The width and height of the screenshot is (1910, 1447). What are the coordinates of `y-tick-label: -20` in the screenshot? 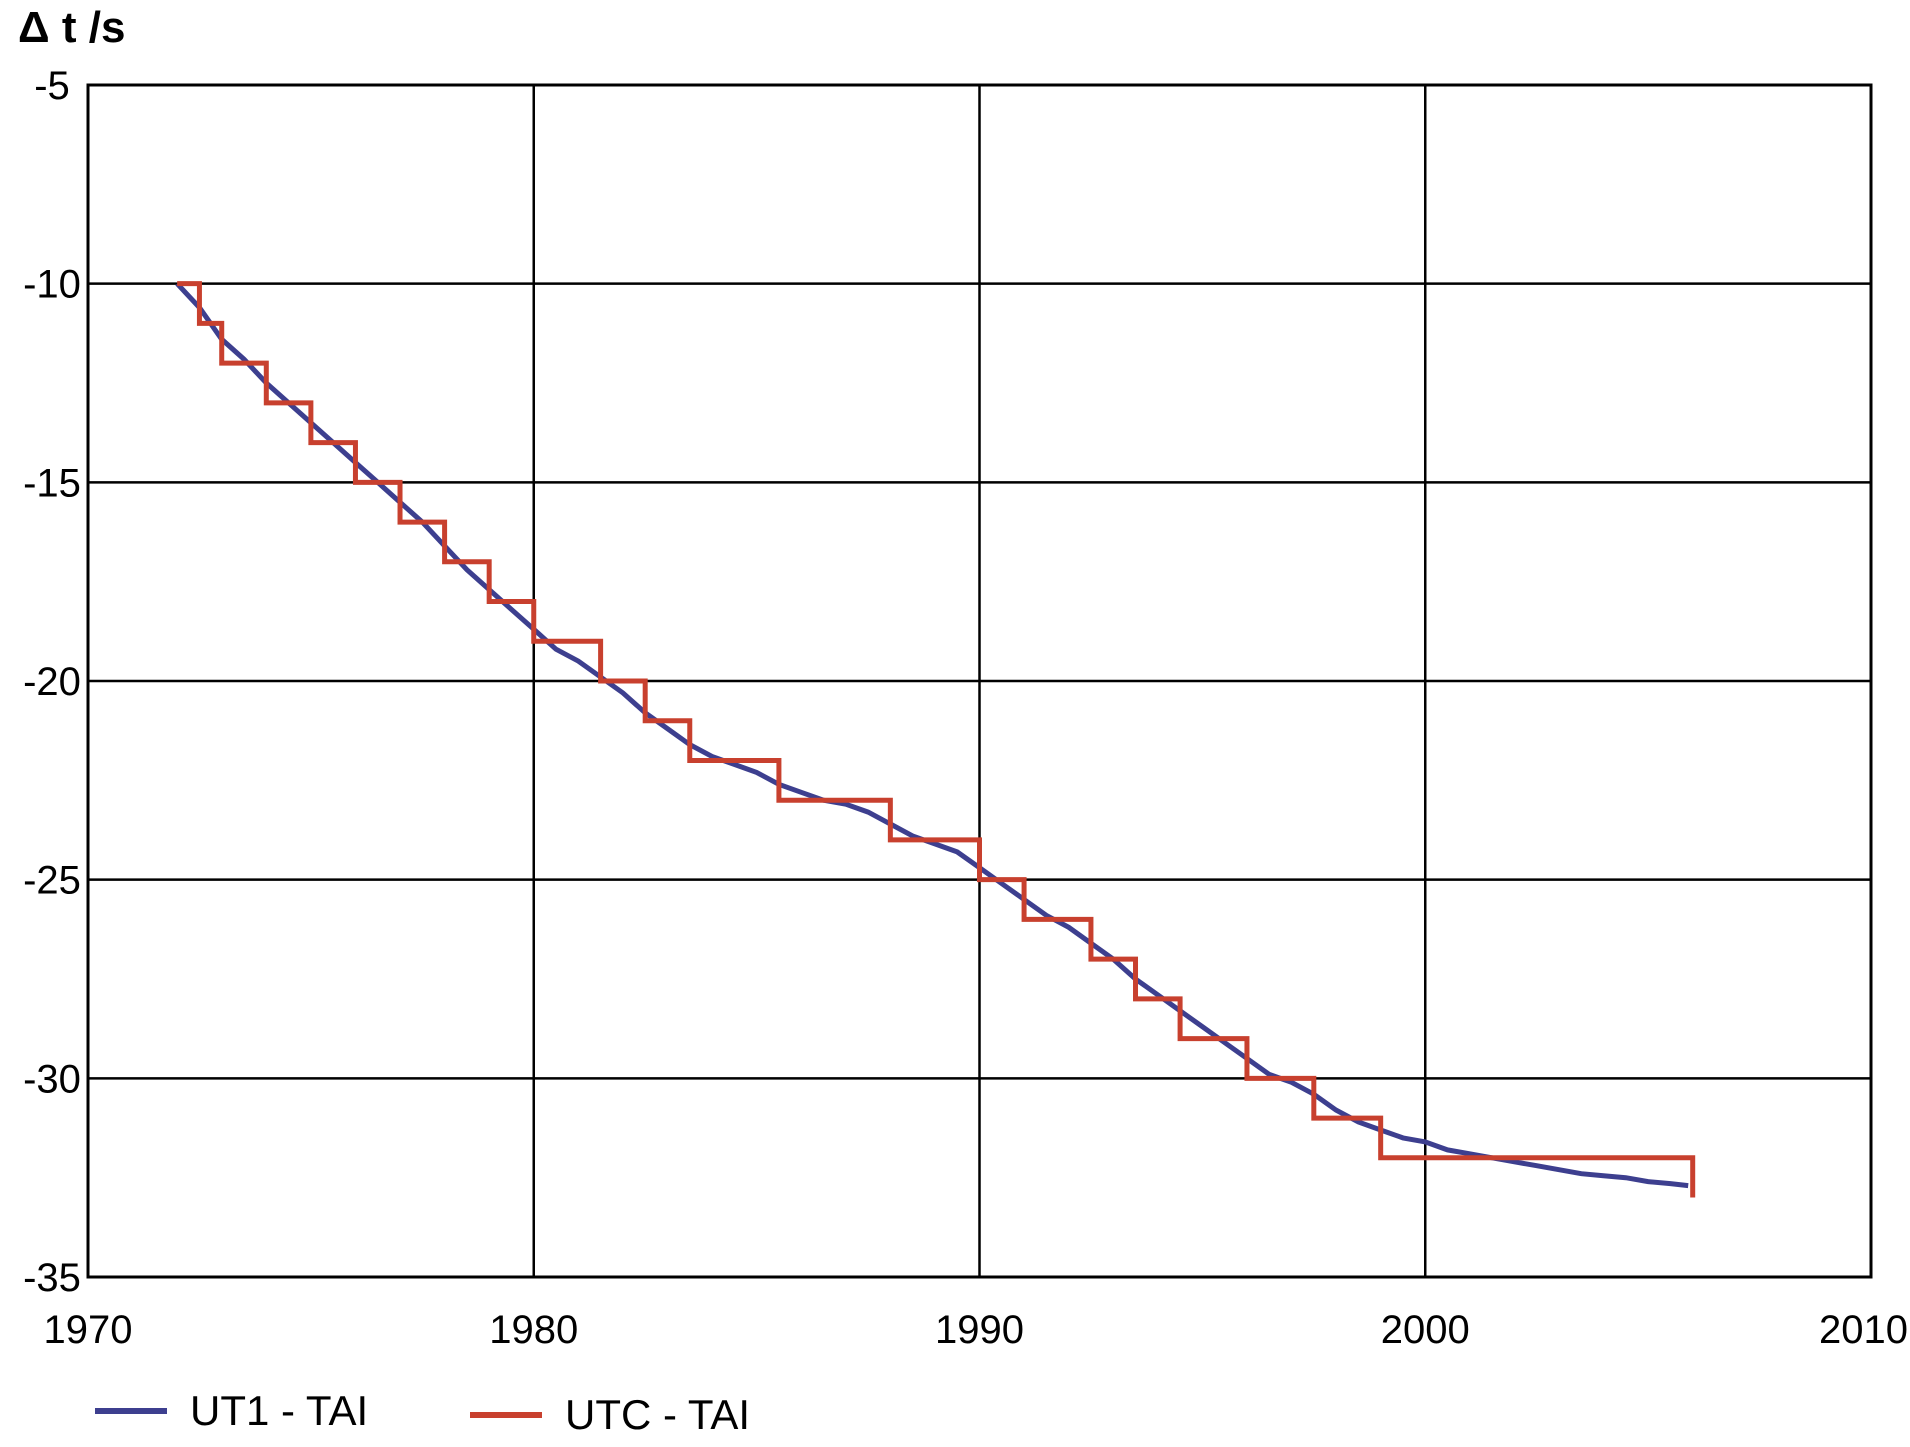 It's located at (52, 682).